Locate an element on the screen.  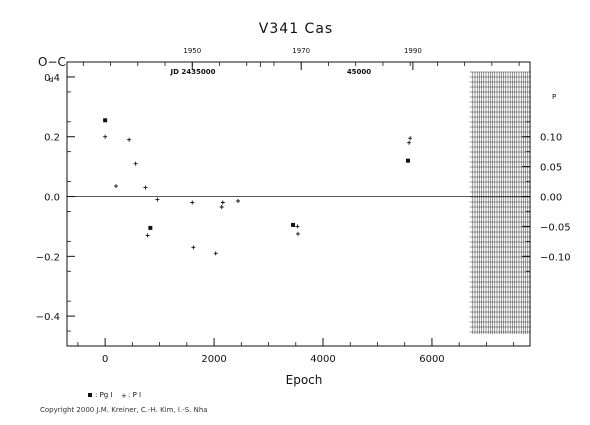
hatched-region is located at coordinates (500, 202).